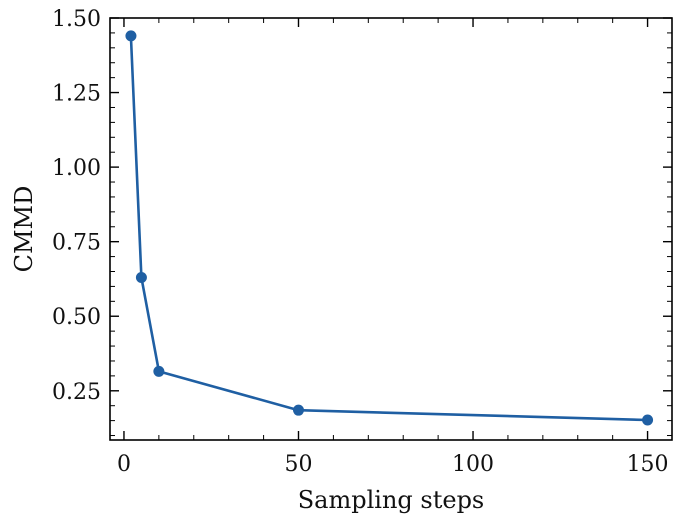  Describe the element at coordinates (298, 464) in the screenshot. I see `x-tick-label: 50` at that location.